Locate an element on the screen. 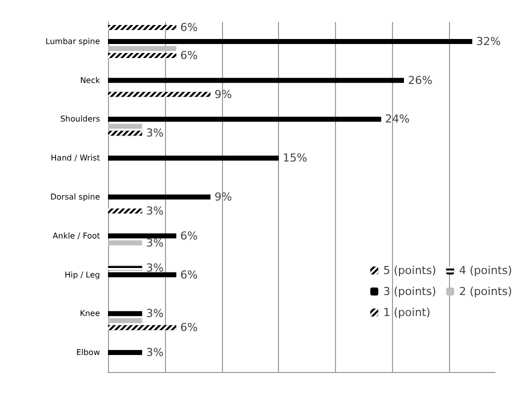 The image size is (525, 393). y-tick-label: Neck is located at coordinates (90, 80).